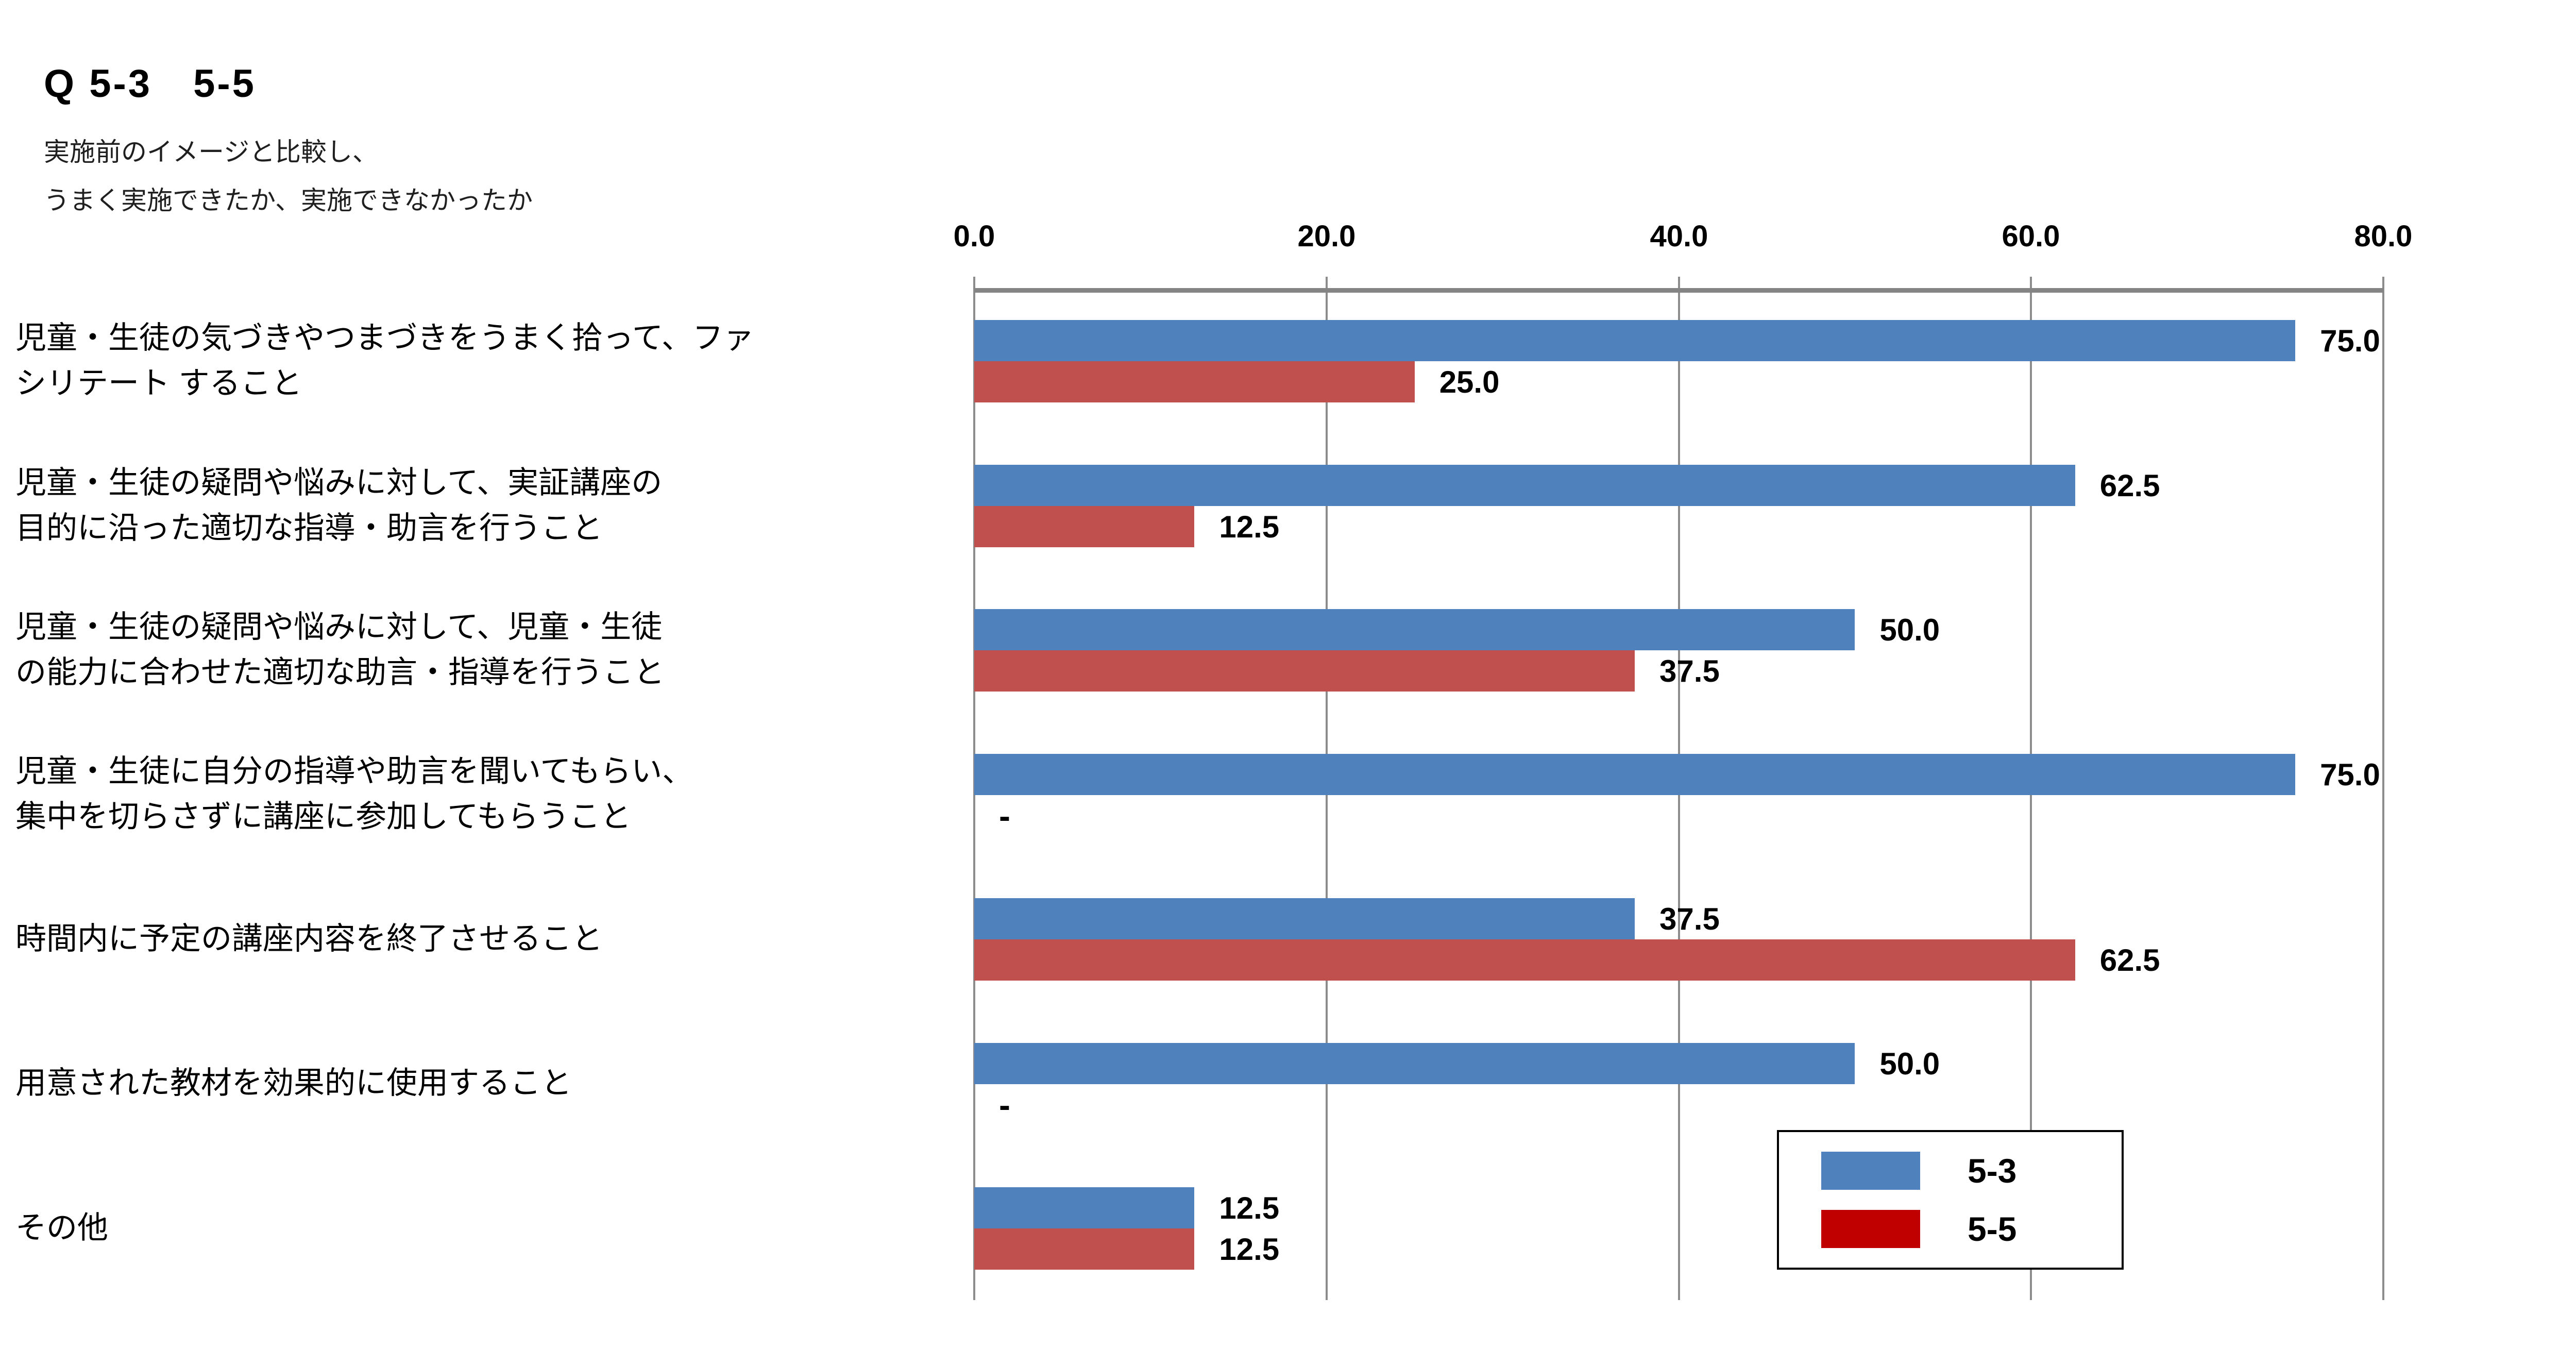  I want to click on legend-swatch-blue, so click(1870, 1171).